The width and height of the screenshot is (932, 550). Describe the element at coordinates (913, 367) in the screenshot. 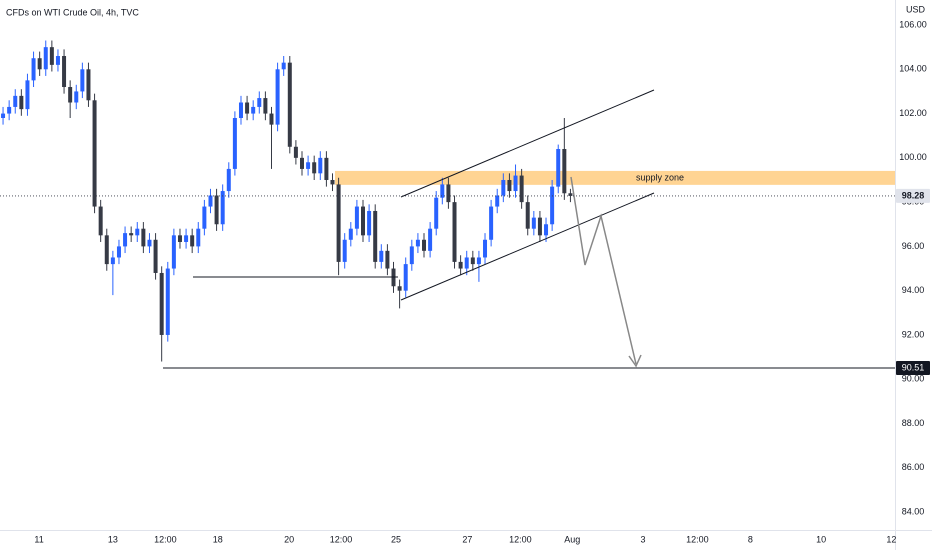

I see `target-label: 90.51` at that location.